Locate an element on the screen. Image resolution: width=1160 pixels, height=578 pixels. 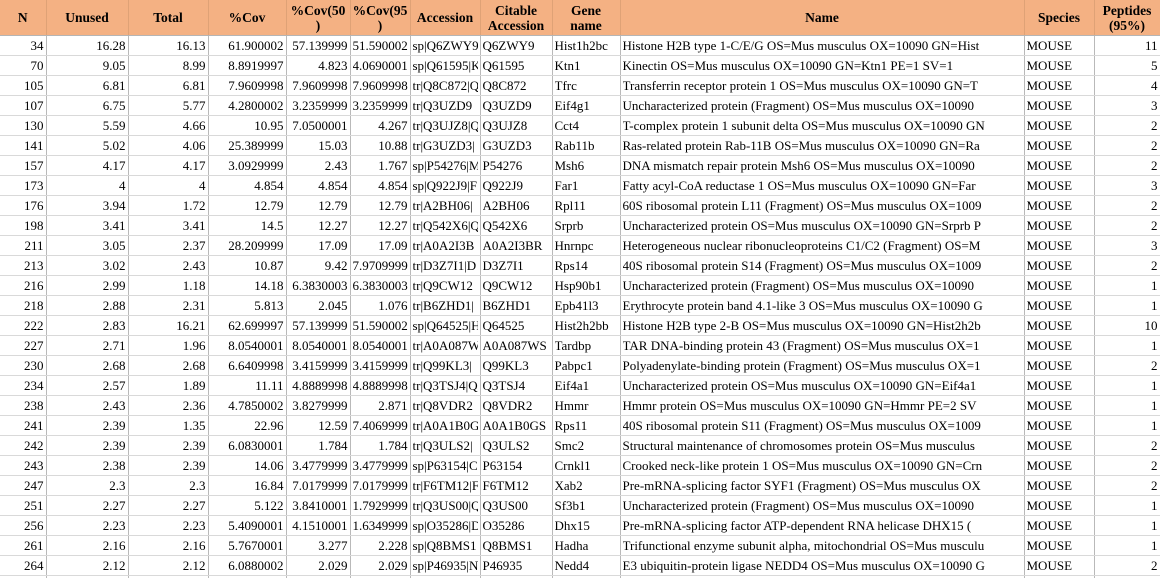
column-header-cov95: %Cov(95 ) is located at coordinates (380, 18).